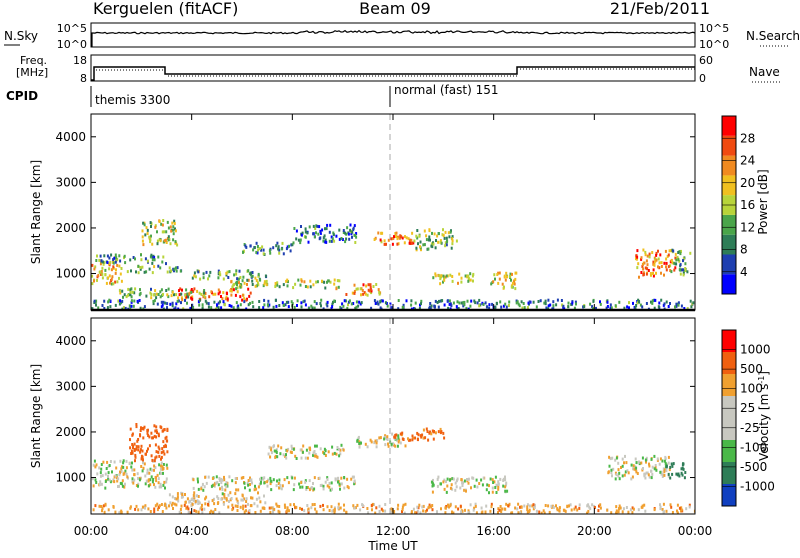 This screenshot has width=800, height=558. What do you see at coordinates (660, 9) in the screenshot?
I see `date-title: 21/Feb/2011` at bounding box center [660, 9].